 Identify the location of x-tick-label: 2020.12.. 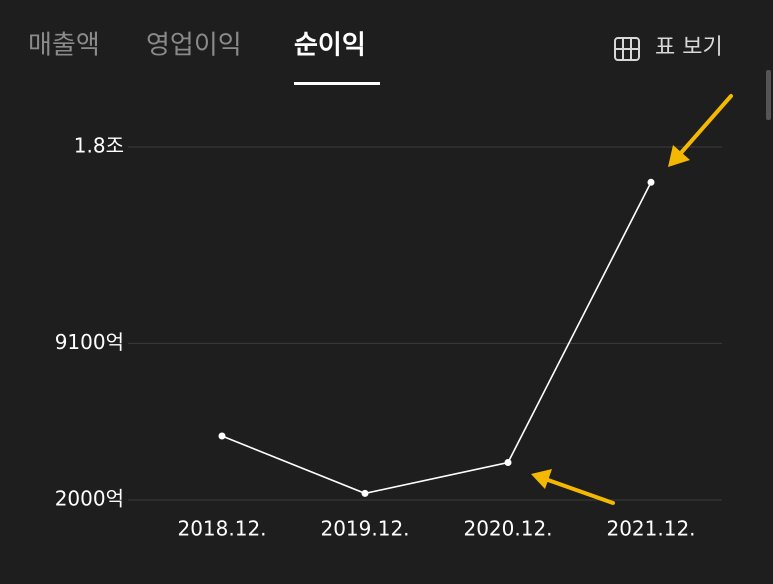
(507, 529).